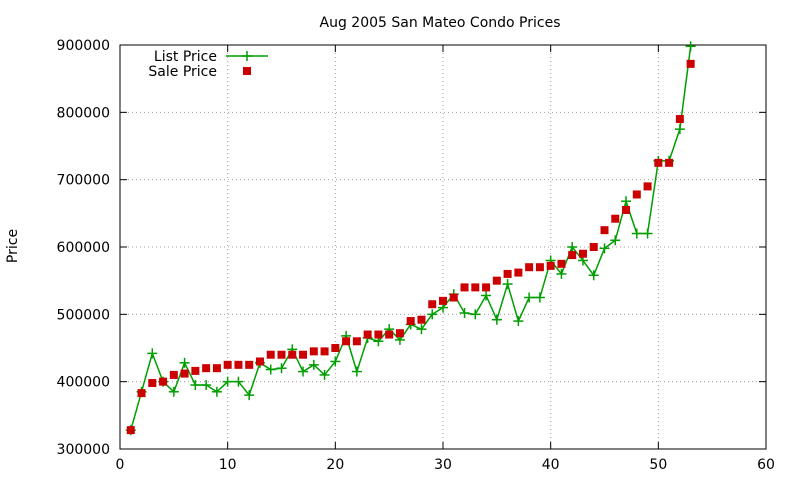  Describe the element at coordinates (182, 72) in the screenshot. I see `legend-label-sale-price: Sale Price` at that location.